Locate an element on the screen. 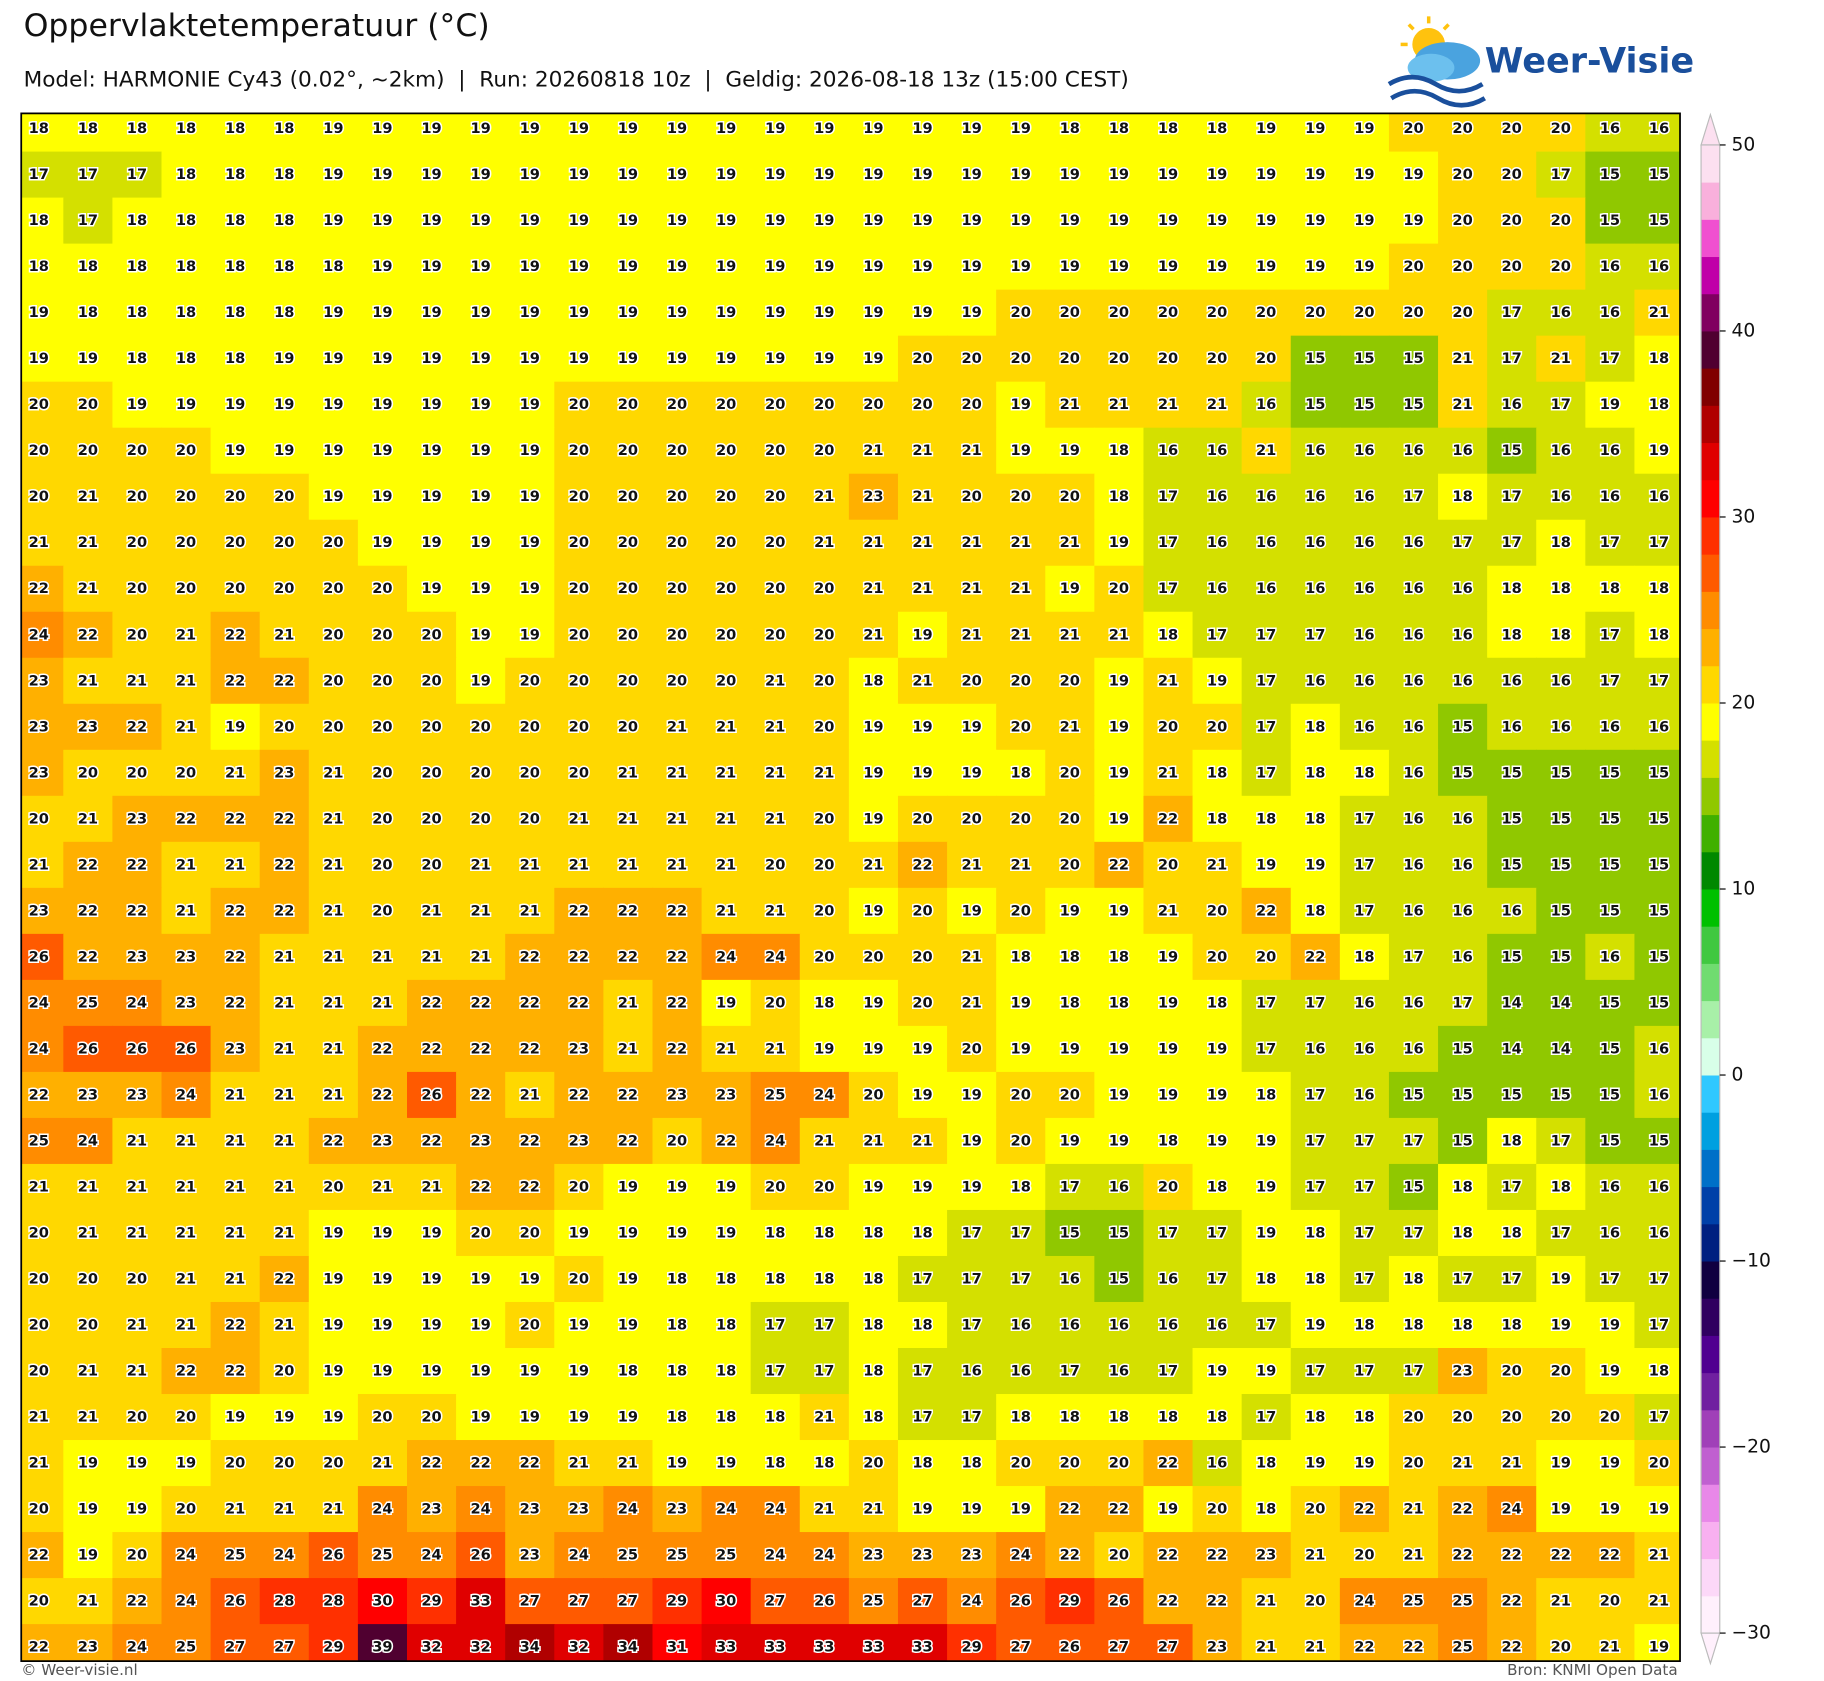 Image resolution: width=1824 pixels, height=1681 pixels. colorbar-segment is located at coordinates (1710, 945).